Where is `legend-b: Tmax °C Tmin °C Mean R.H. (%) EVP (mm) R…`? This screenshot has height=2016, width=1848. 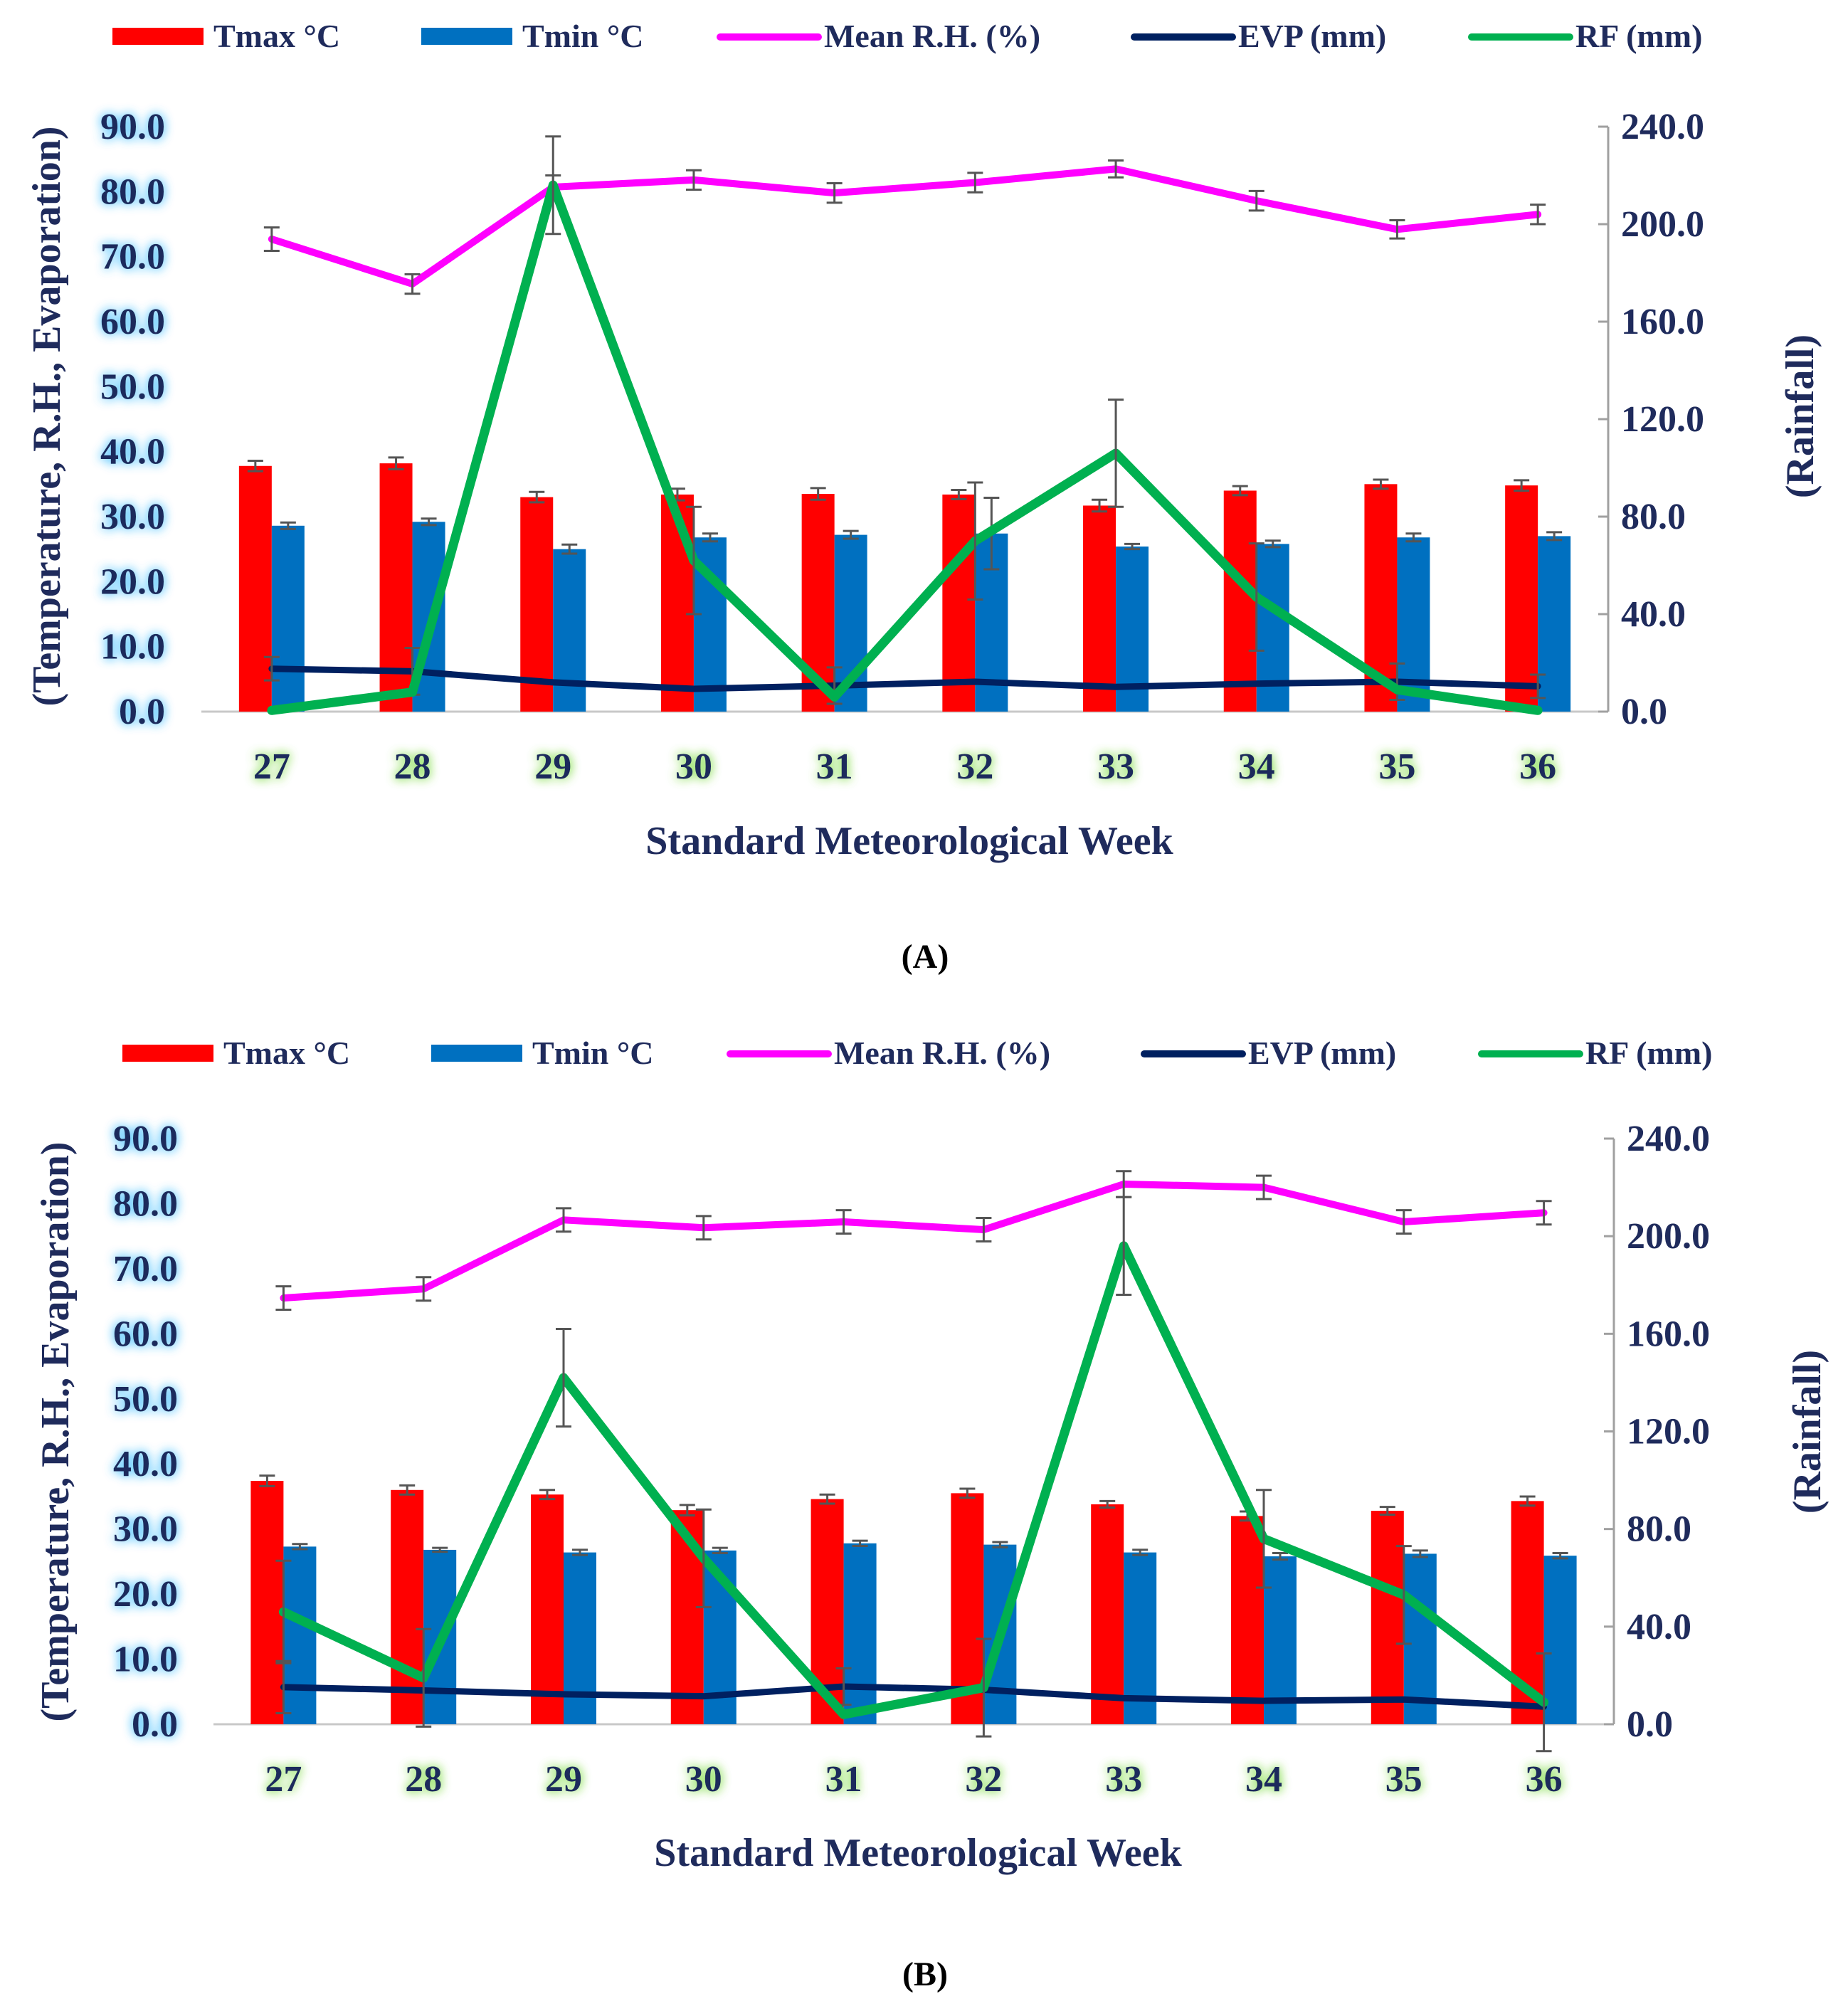 legend-b: Tmax °C Tmin °C Mean R.H. (%) EVP (mm) R… is located at coordinates (917, 1053).